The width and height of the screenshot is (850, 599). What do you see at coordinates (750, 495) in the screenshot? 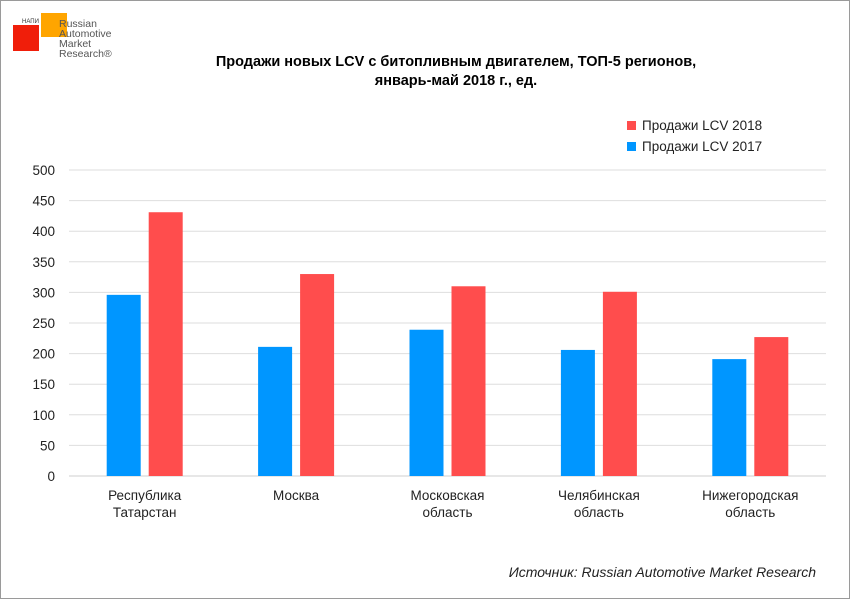
I see `x-category-label: Нижегородская` at bounding box center [750, 495].